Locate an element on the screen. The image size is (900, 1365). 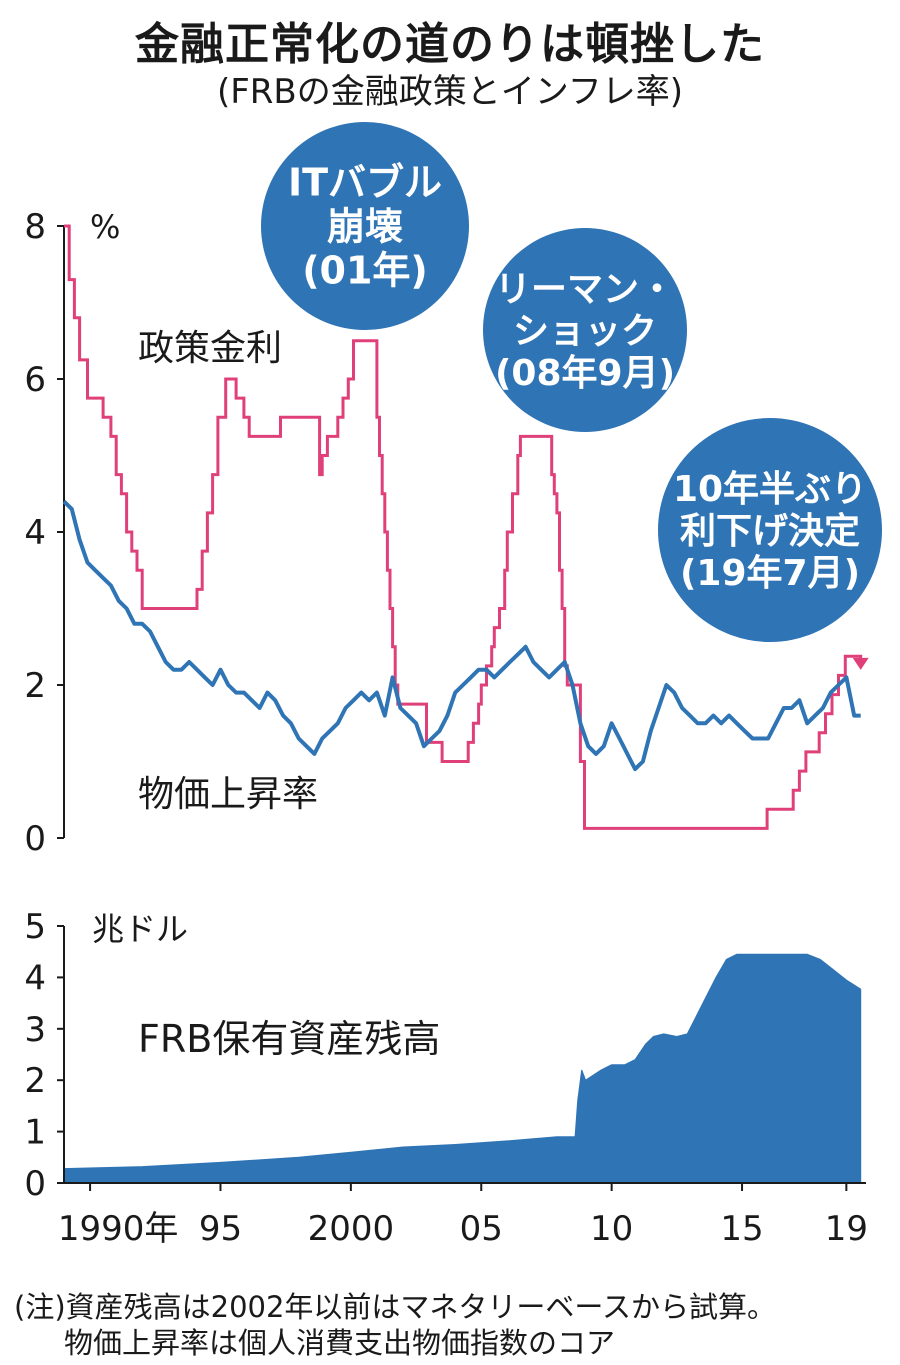
event-bubble-label: (08年9月) is located at coordinates (585, 373).